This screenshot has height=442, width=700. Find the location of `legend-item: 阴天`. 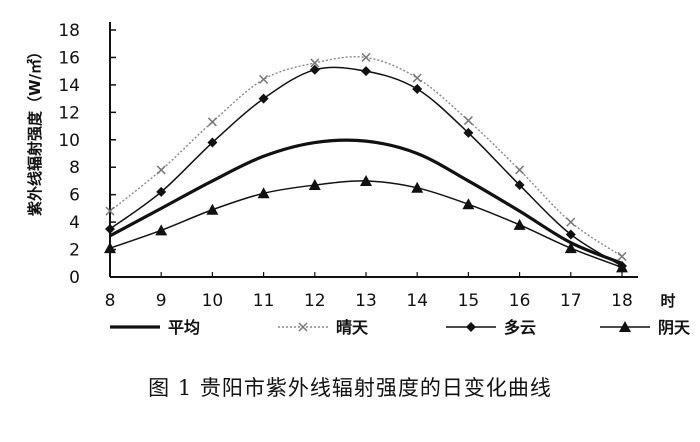

legend-item: 阴天 is located at coordinates (645, 327).